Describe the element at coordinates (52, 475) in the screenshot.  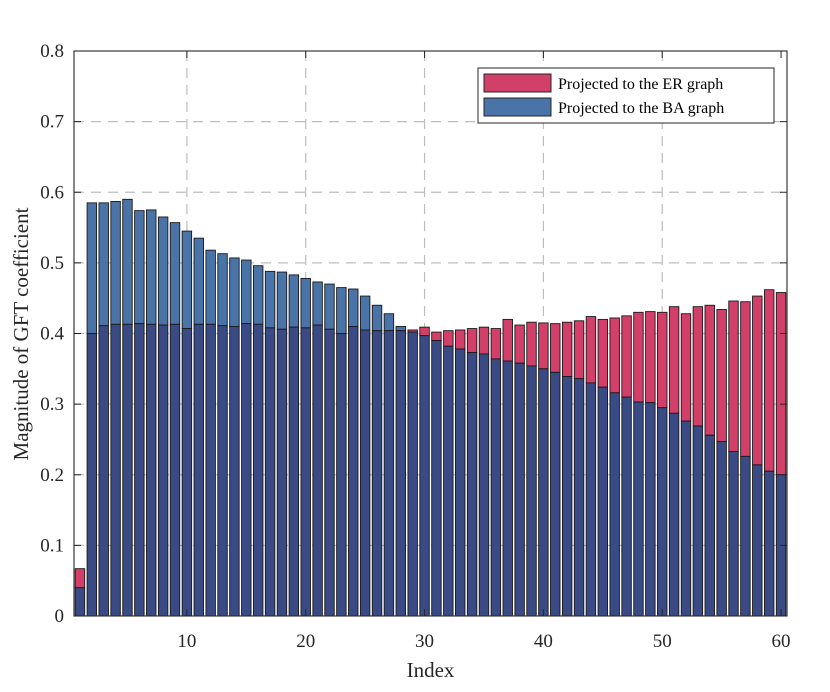
I see `y-tick-label: 0.2` at that location.